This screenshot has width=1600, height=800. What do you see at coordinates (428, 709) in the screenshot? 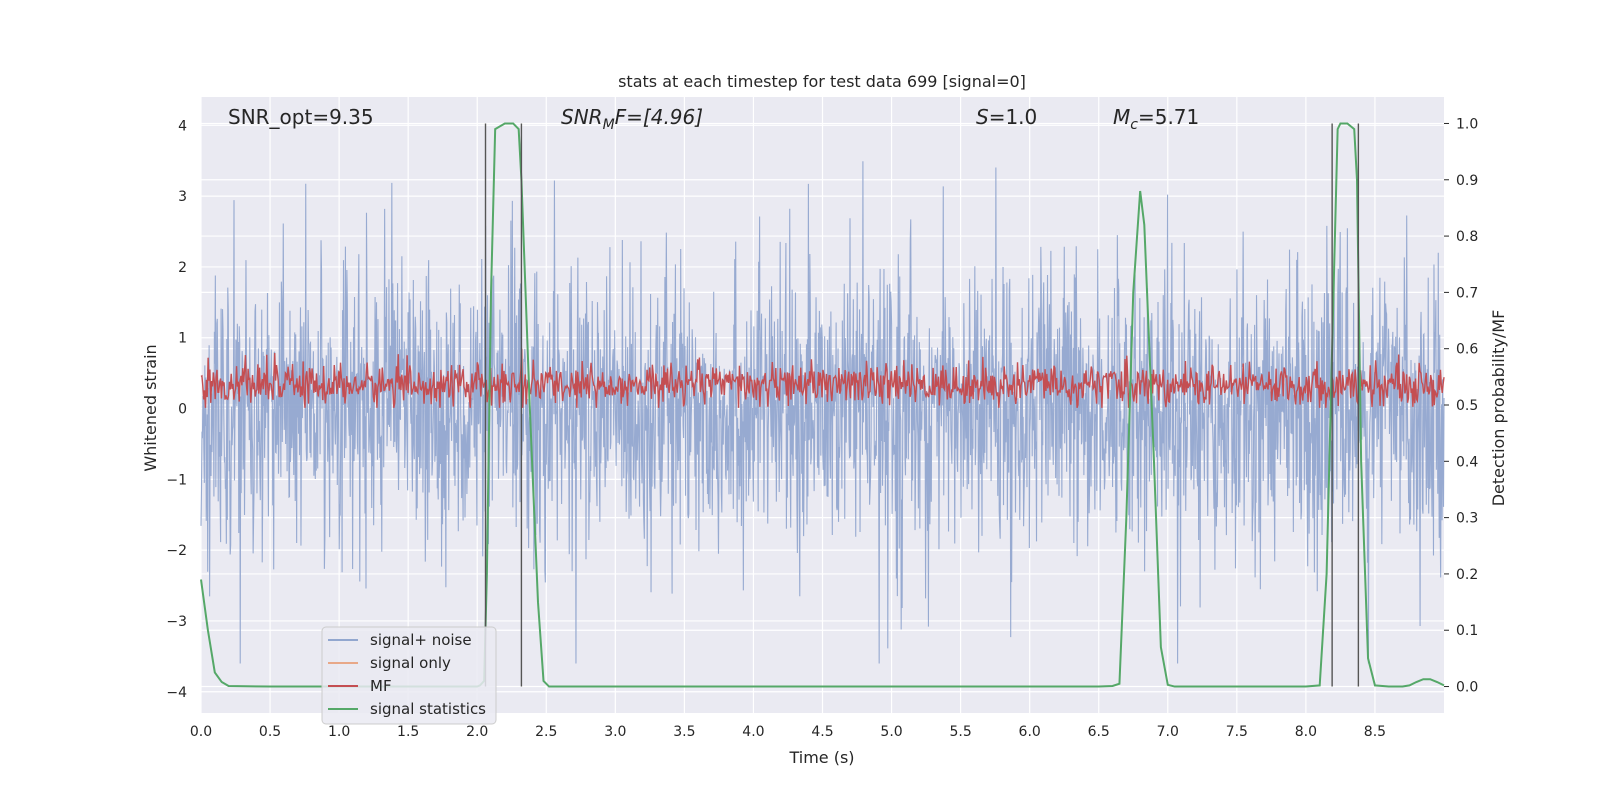
I see `legend-label-signal-statistics: signal statistics` at bounding box center [428, 709].